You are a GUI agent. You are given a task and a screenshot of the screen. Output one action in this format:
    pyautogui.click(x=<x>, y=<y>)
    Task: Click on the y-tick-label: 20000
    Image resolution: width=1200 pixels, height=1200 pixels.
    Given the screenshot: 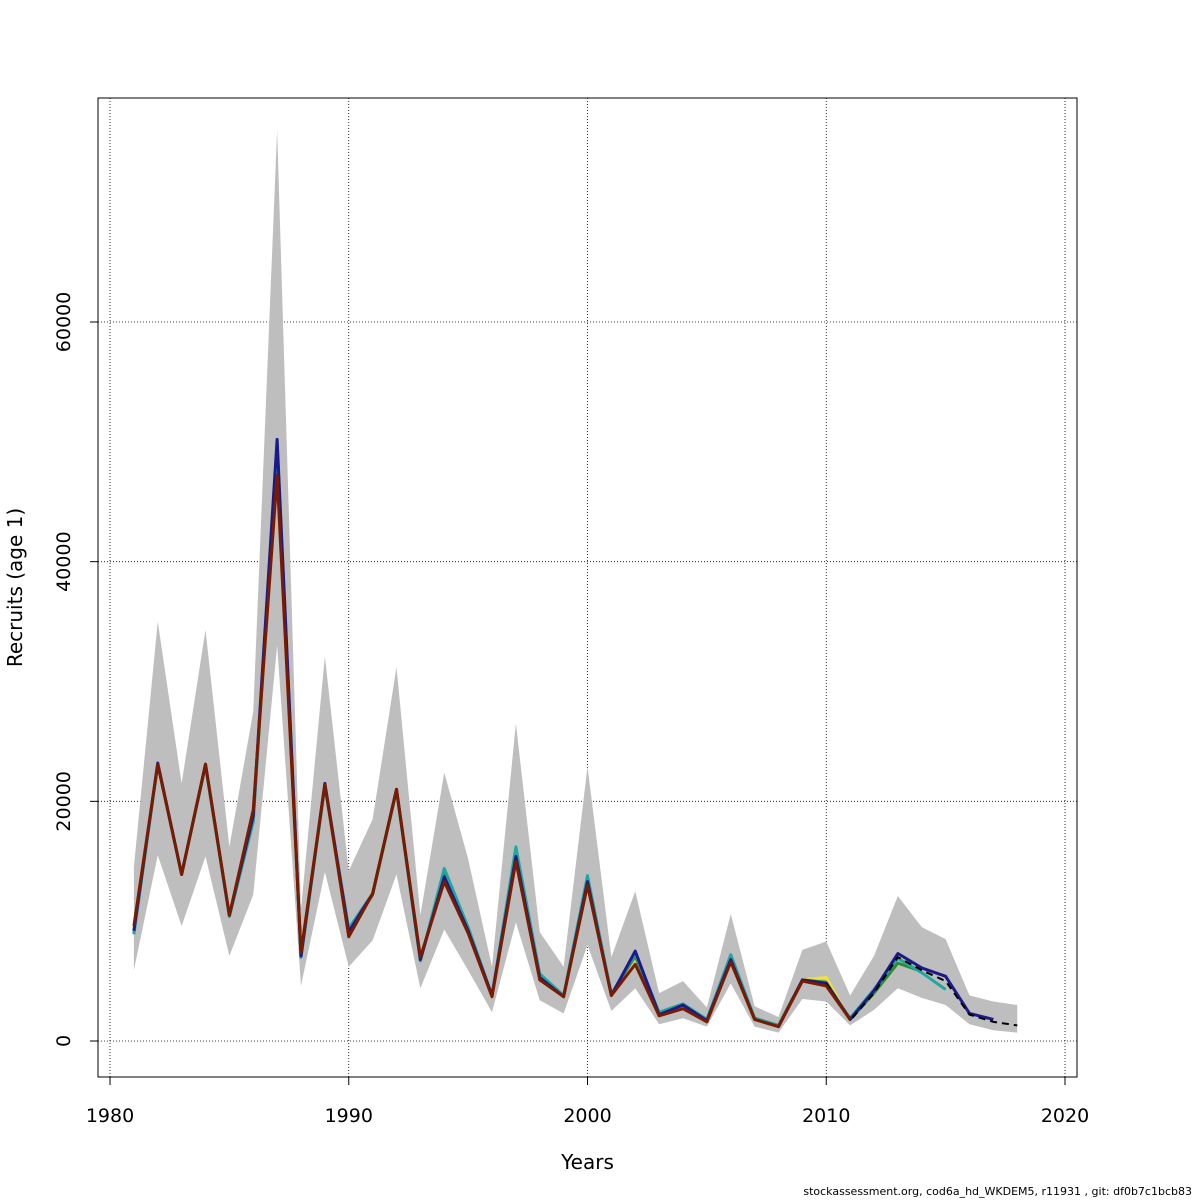 What is the action you would take?
    pyautogui.click(x=64, y=801)
    